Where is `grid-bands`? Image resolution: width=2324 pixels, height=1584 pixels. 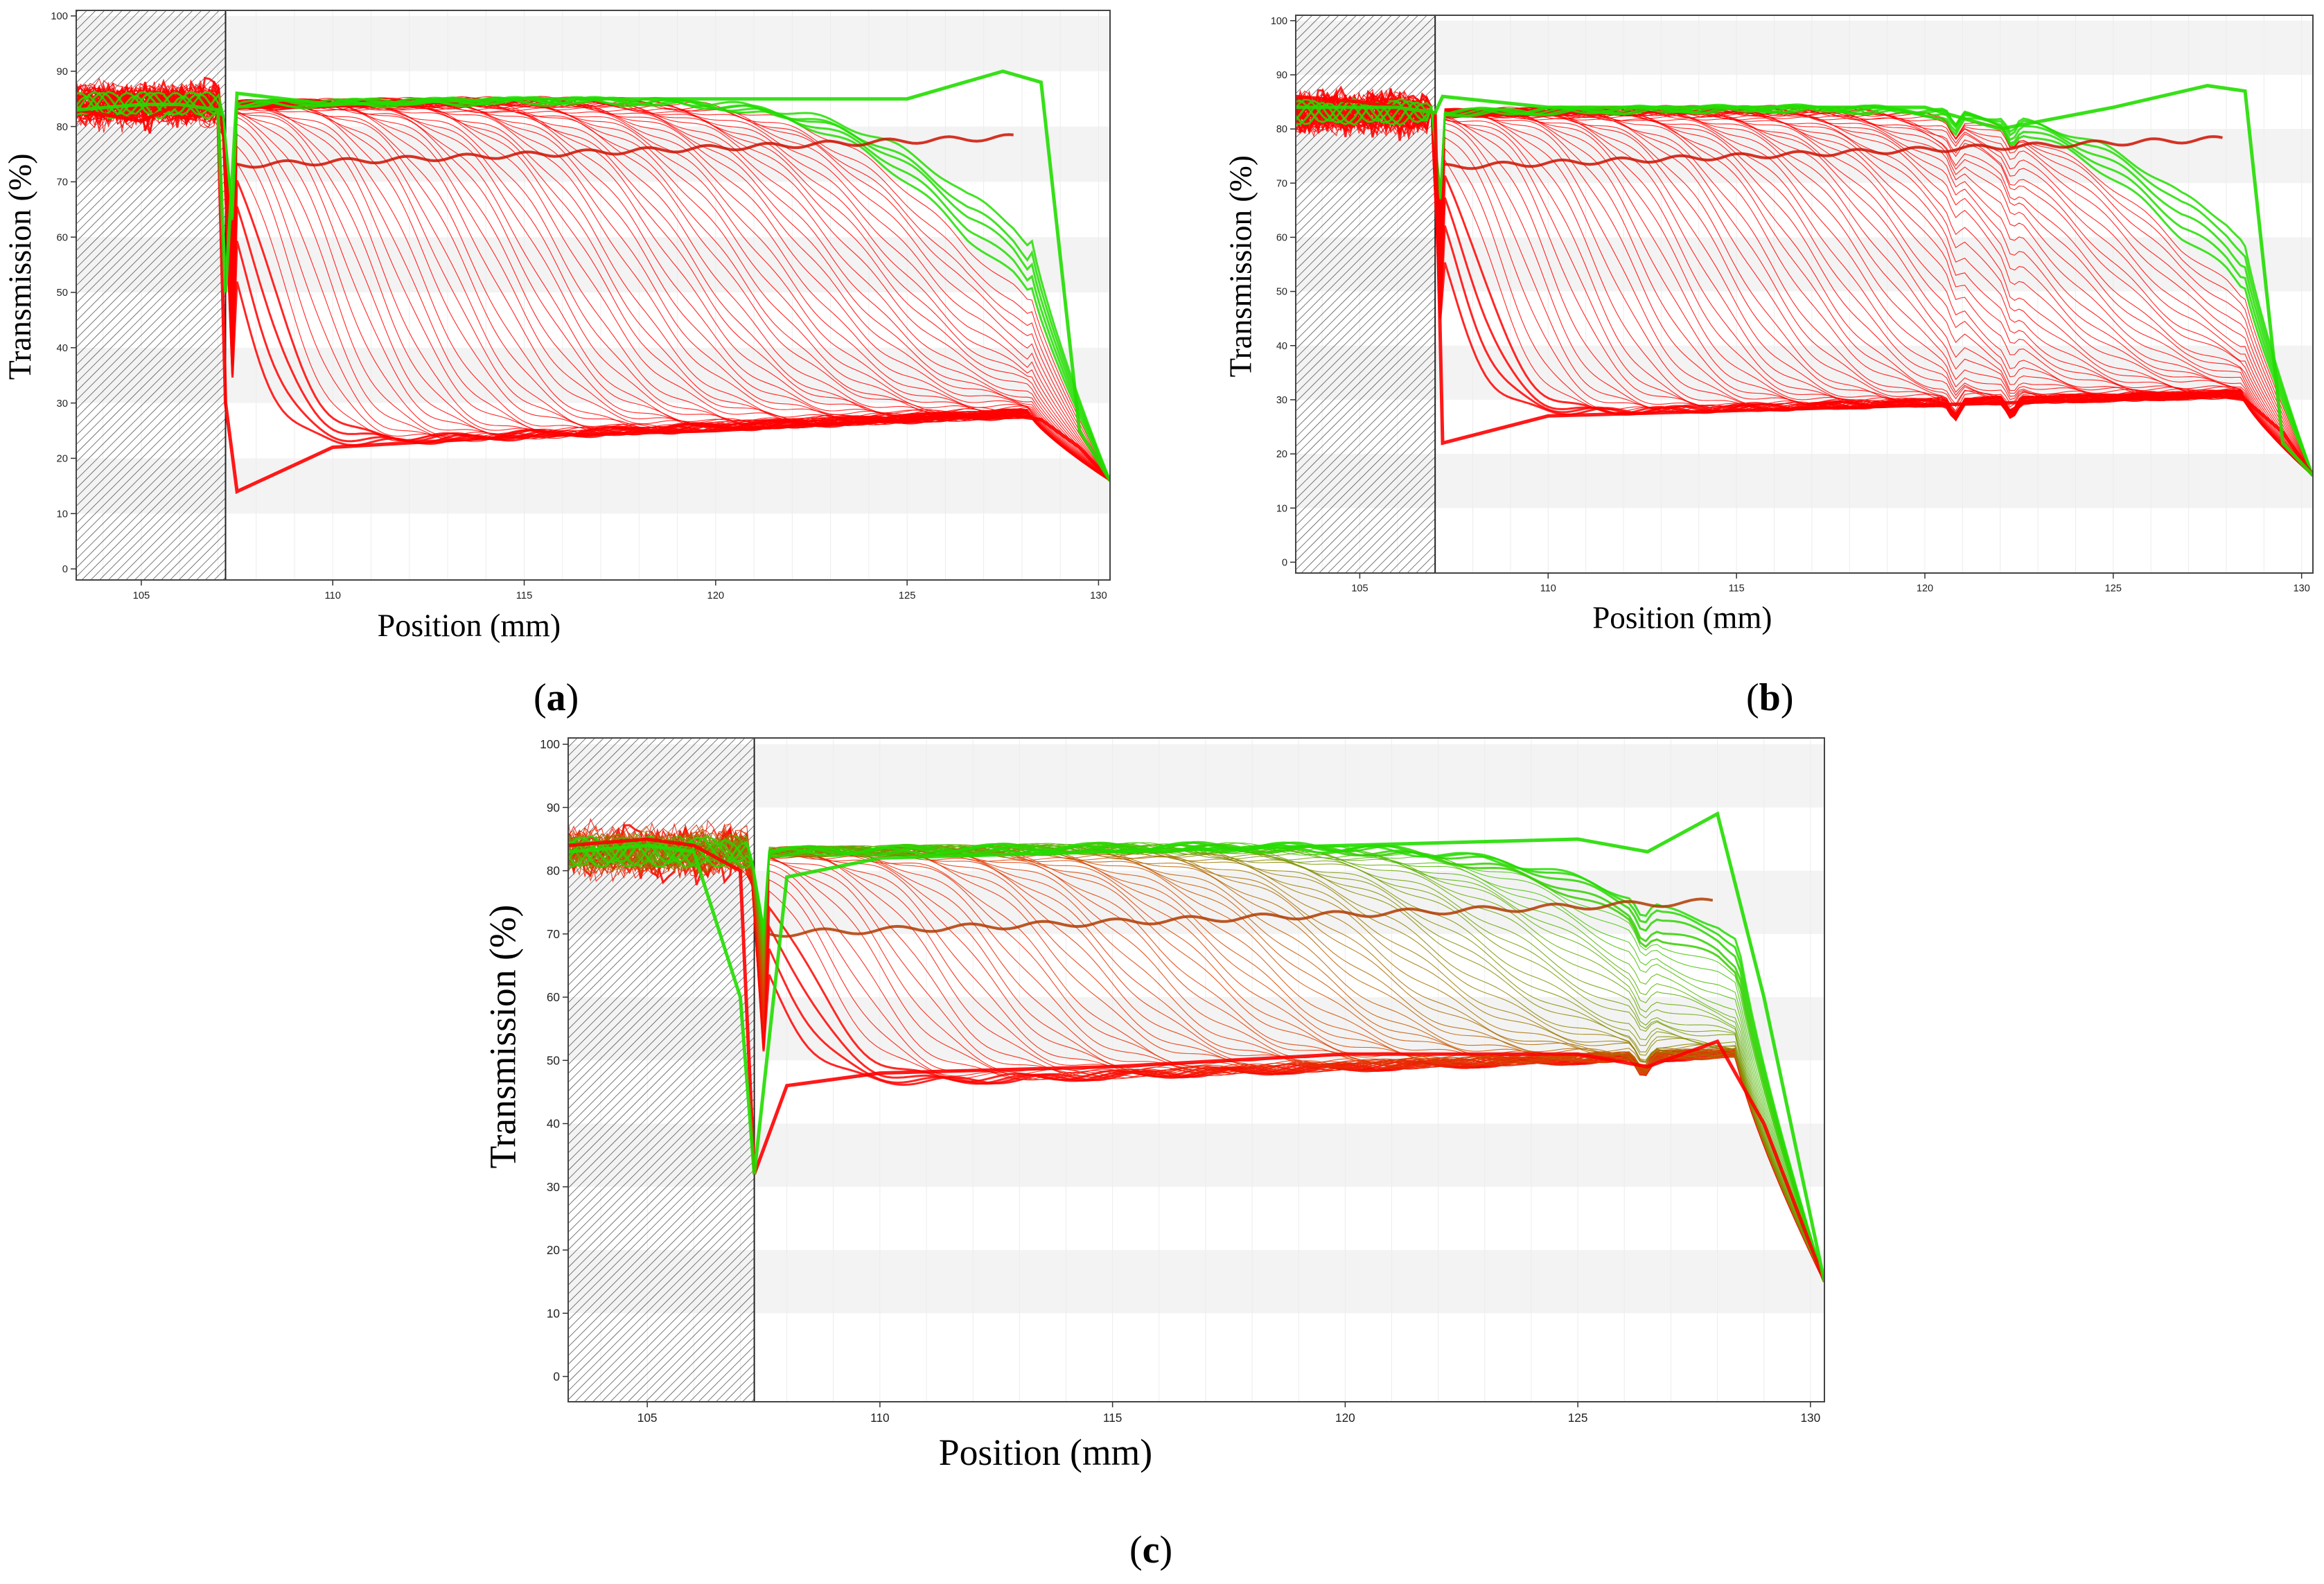
grid-bands is located at coordinates (1804, 264).